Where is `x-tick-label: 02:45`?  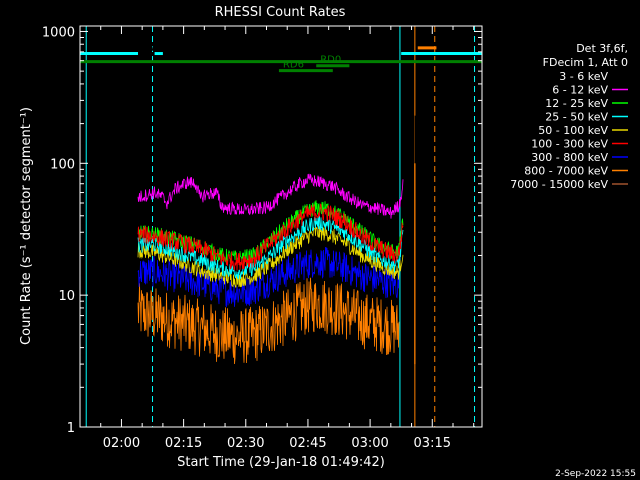 x-tick-label: 02:45 is located at coordinates (307, 443).